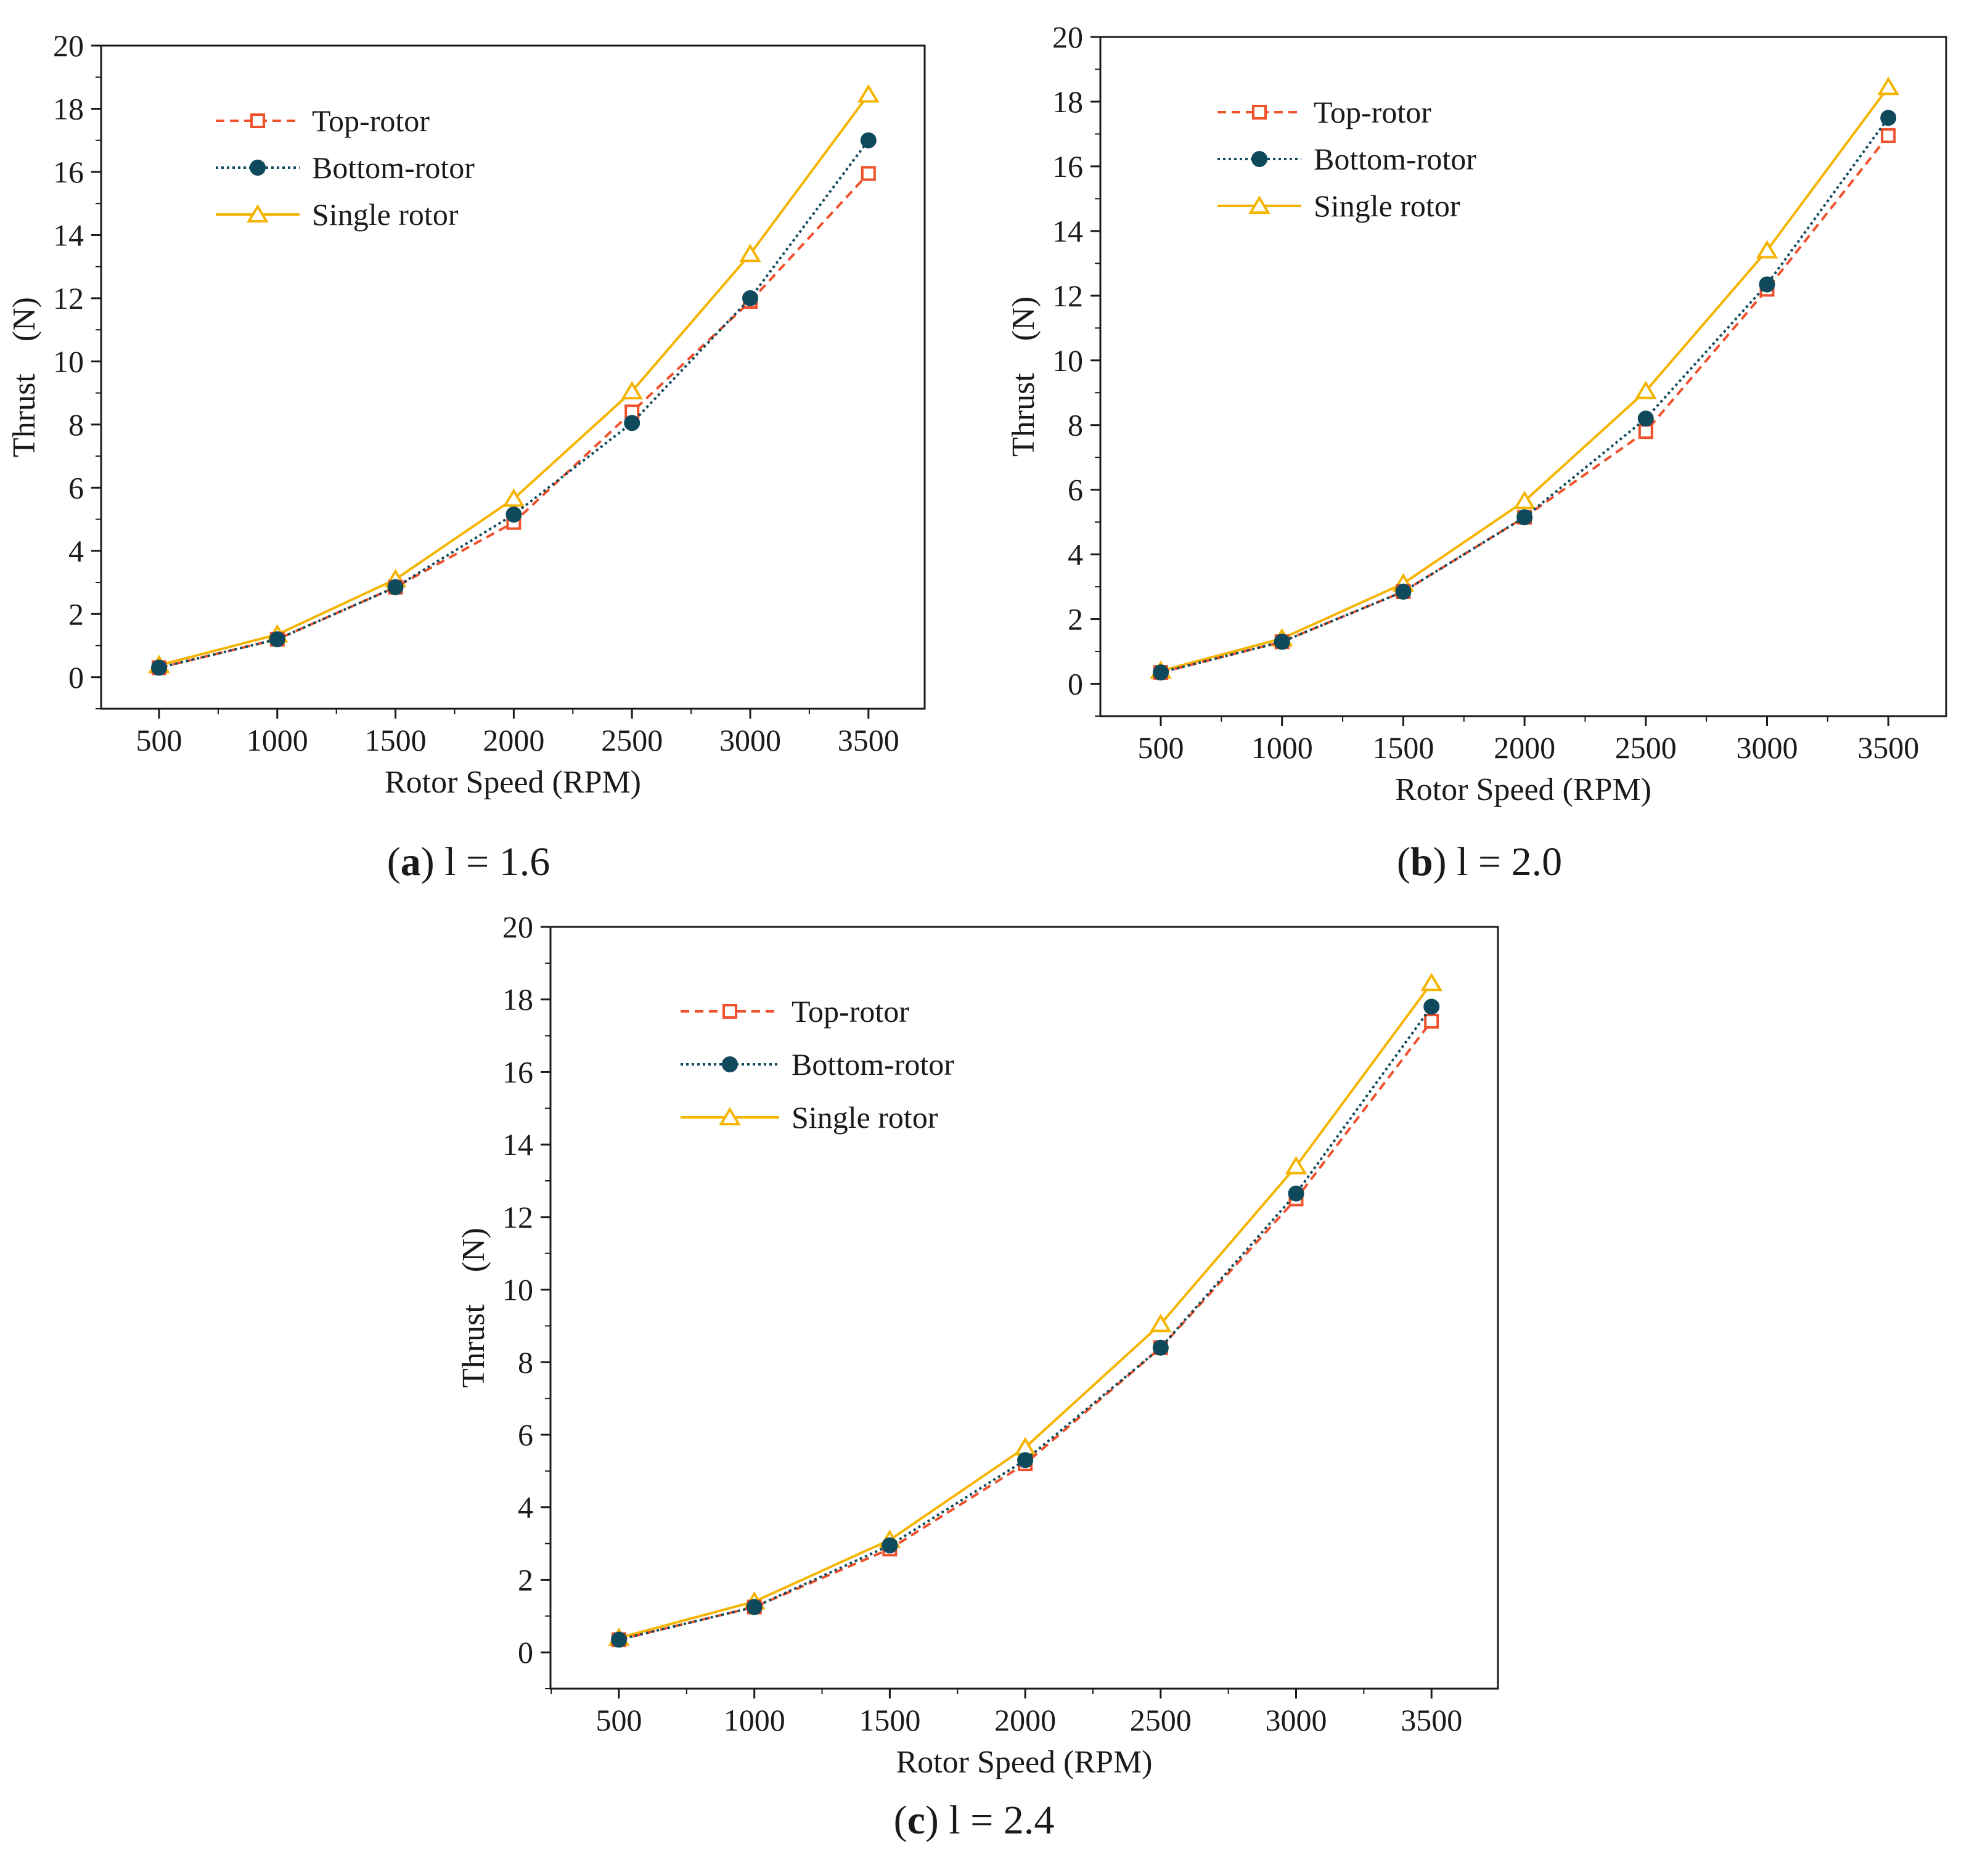 The width and height of the screenshot is (1964, 1876). Describe the element at coordinates (411, 861) in the screenshot. I see `caption-letter: a` at that location.